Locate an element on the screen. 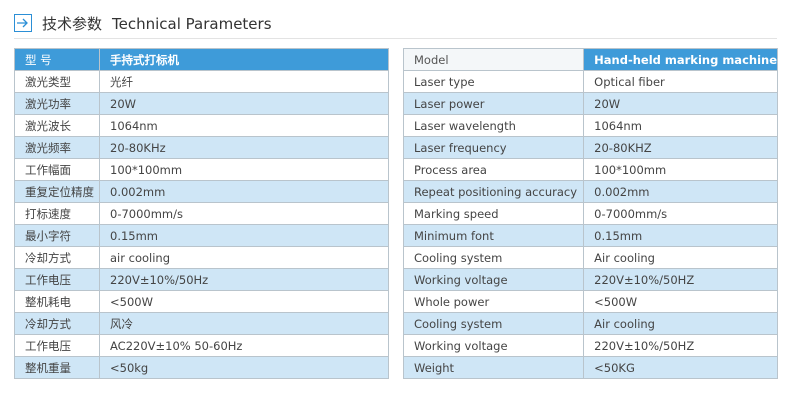  header-row: 型 号手持式打标机 is located at coordinates (201, 59).